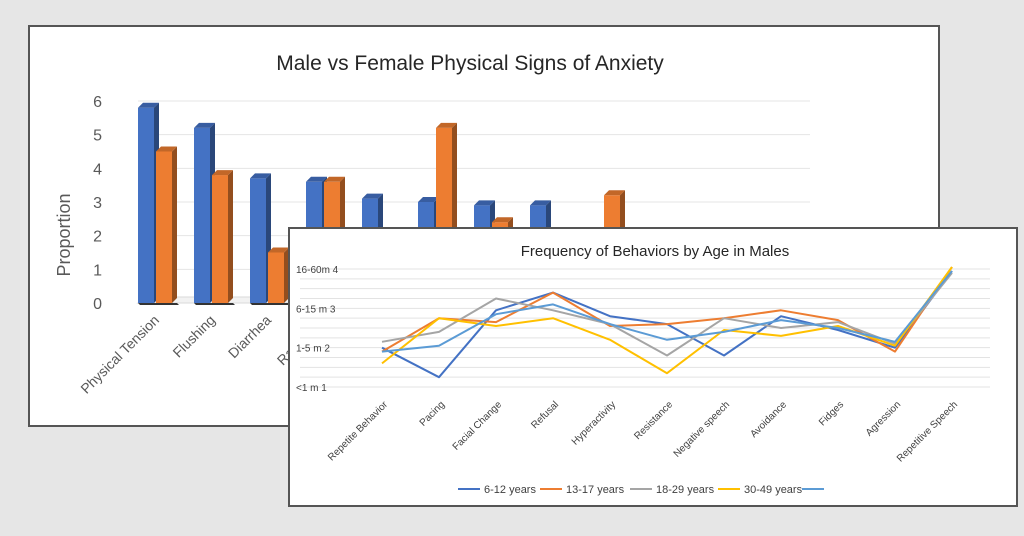 This screenshot has height=536, width=1024. What do you see at coordinates (702, 429) in the screenshot?
I see `front-x-tick-label: Negative speech` at bounding box center [702, 429].